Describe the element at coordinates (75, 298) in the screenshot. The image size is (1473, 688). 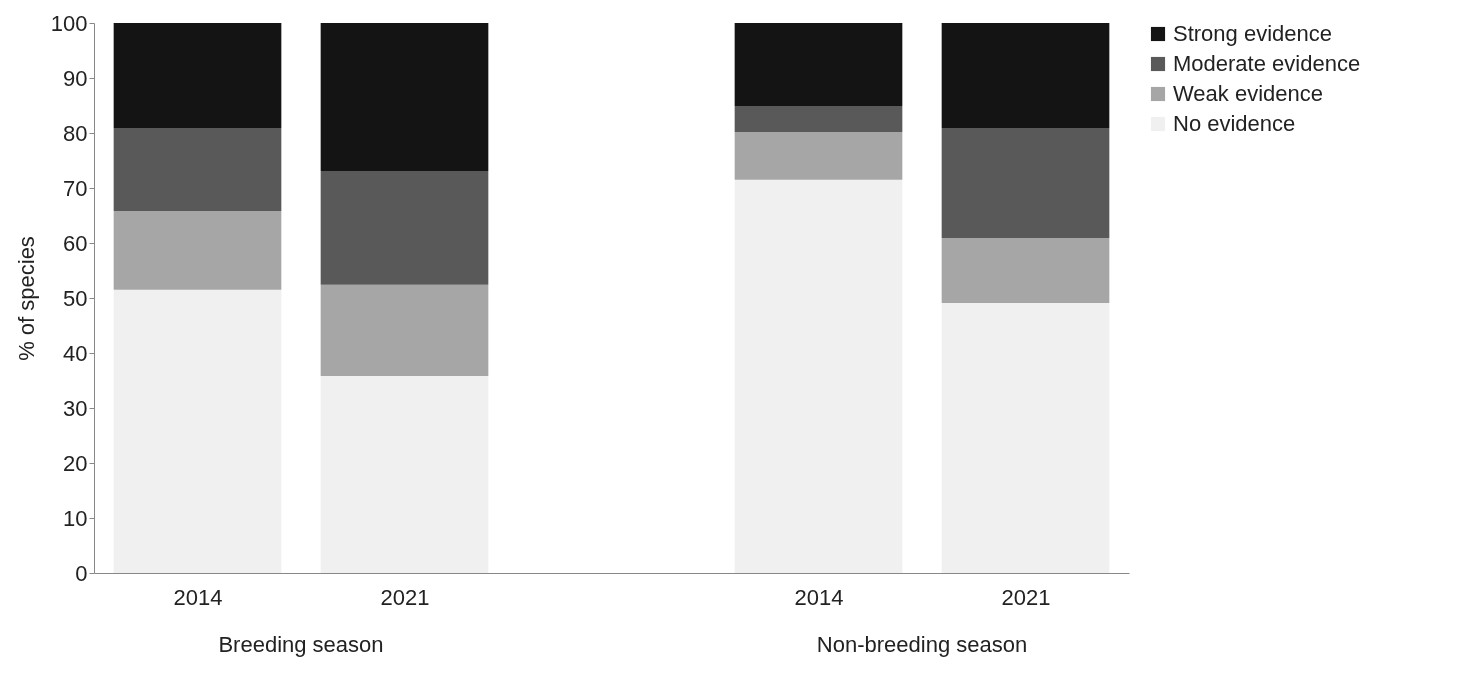
I see `y-tick-label: 50` at that location.